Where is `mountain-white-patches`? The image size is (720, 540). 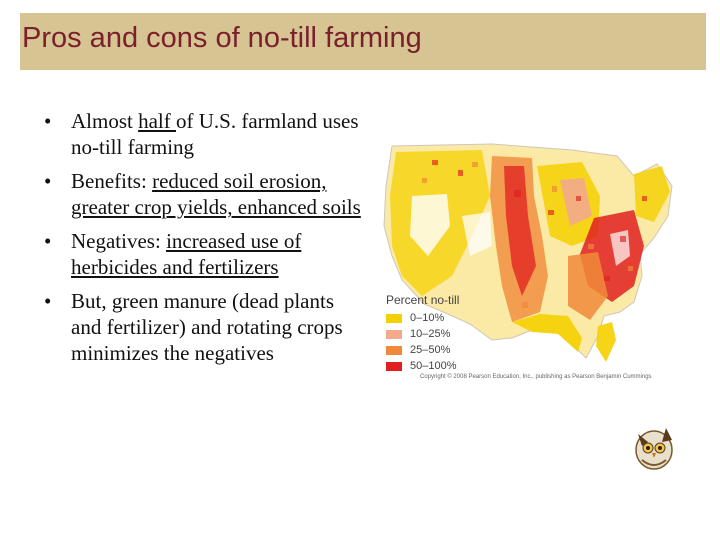 mountain-white-patches is located at coordinates (477, 234).